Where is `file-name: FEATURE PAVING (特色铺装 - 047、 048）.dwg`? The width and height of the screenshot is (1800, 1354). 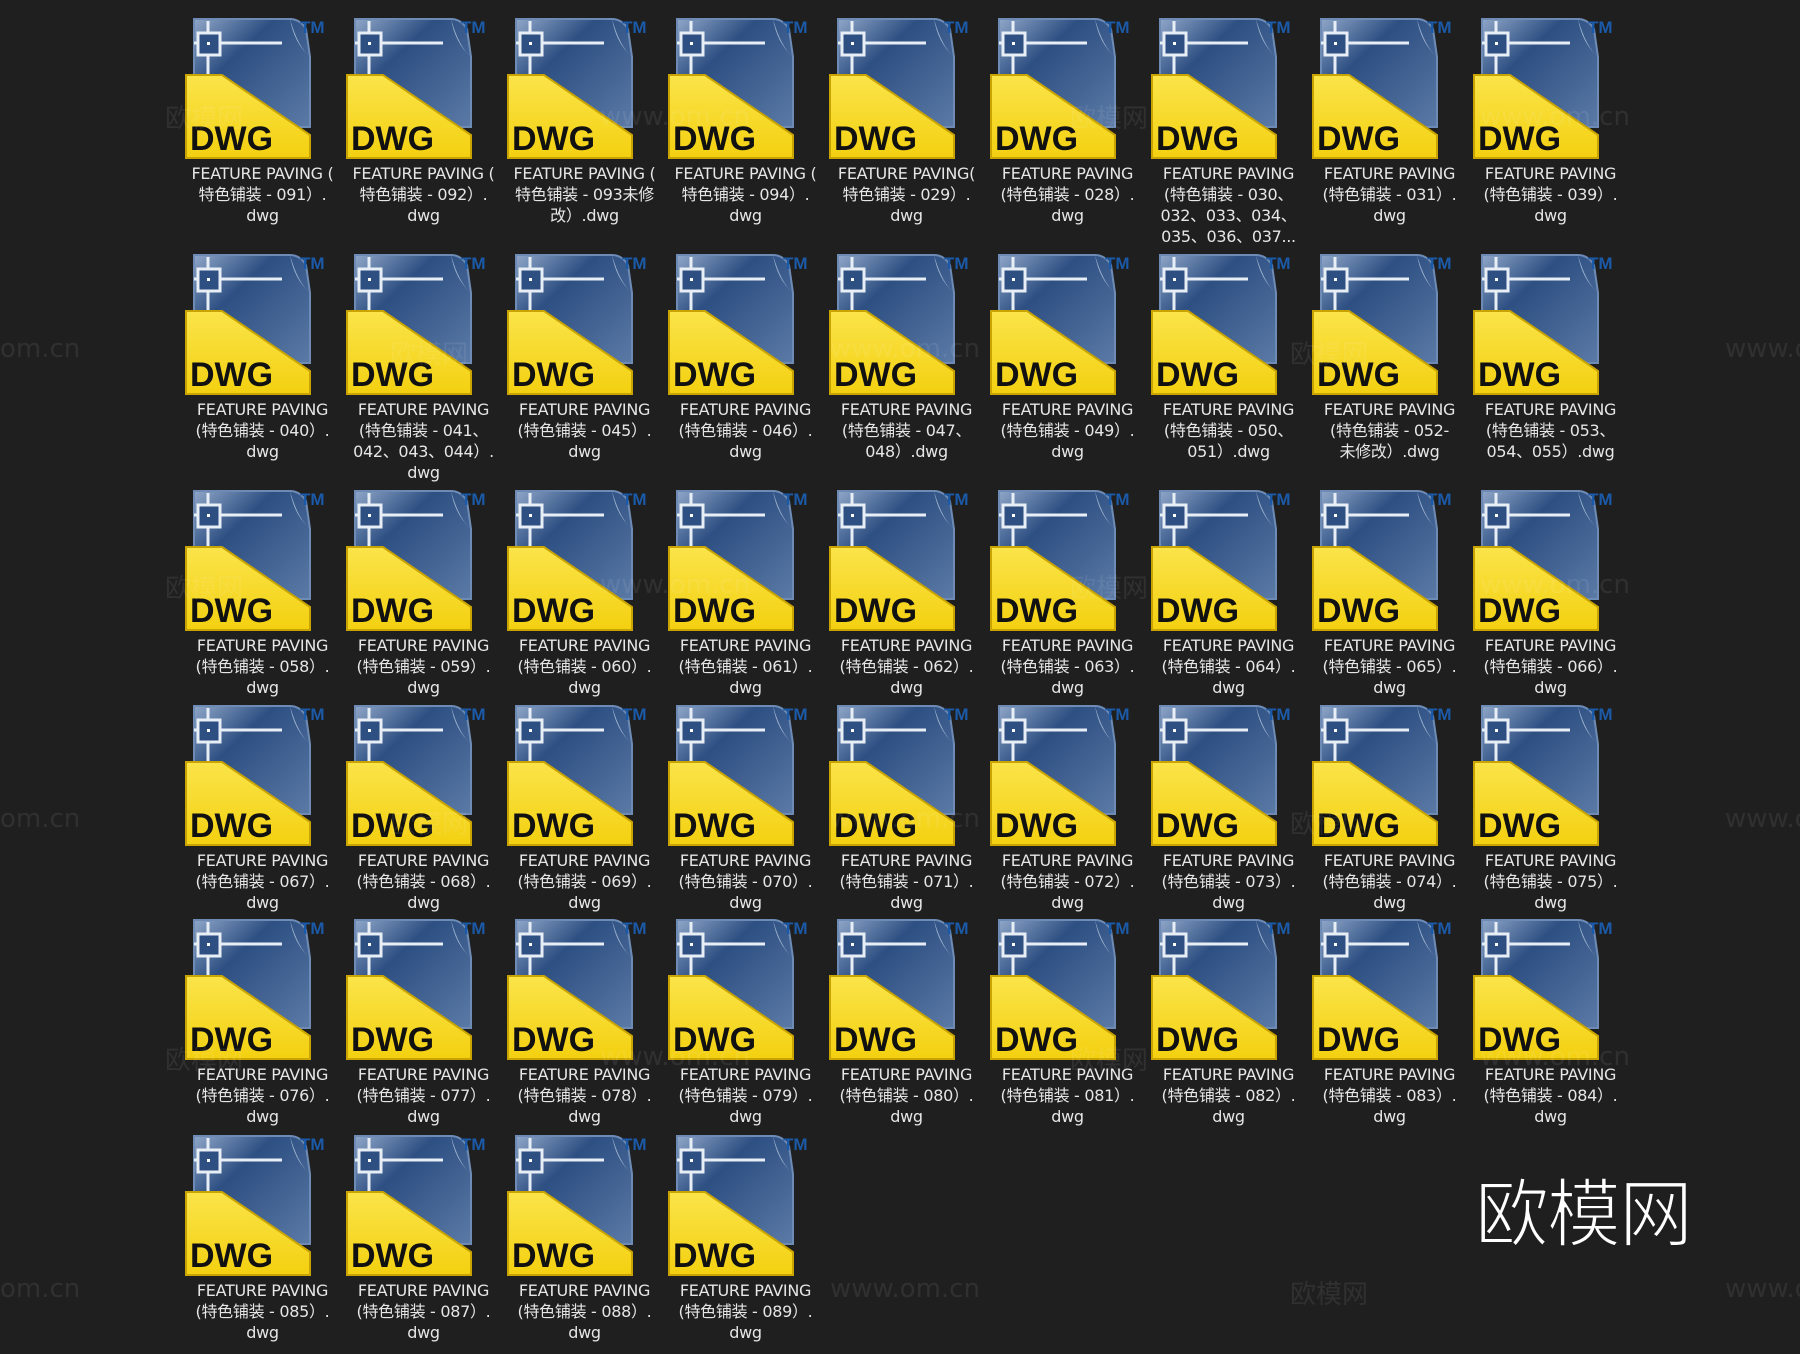
file-name: FEATURE PAVING (特色铺装 - 047、 048）.dwg is located at coordinates (906, 430).